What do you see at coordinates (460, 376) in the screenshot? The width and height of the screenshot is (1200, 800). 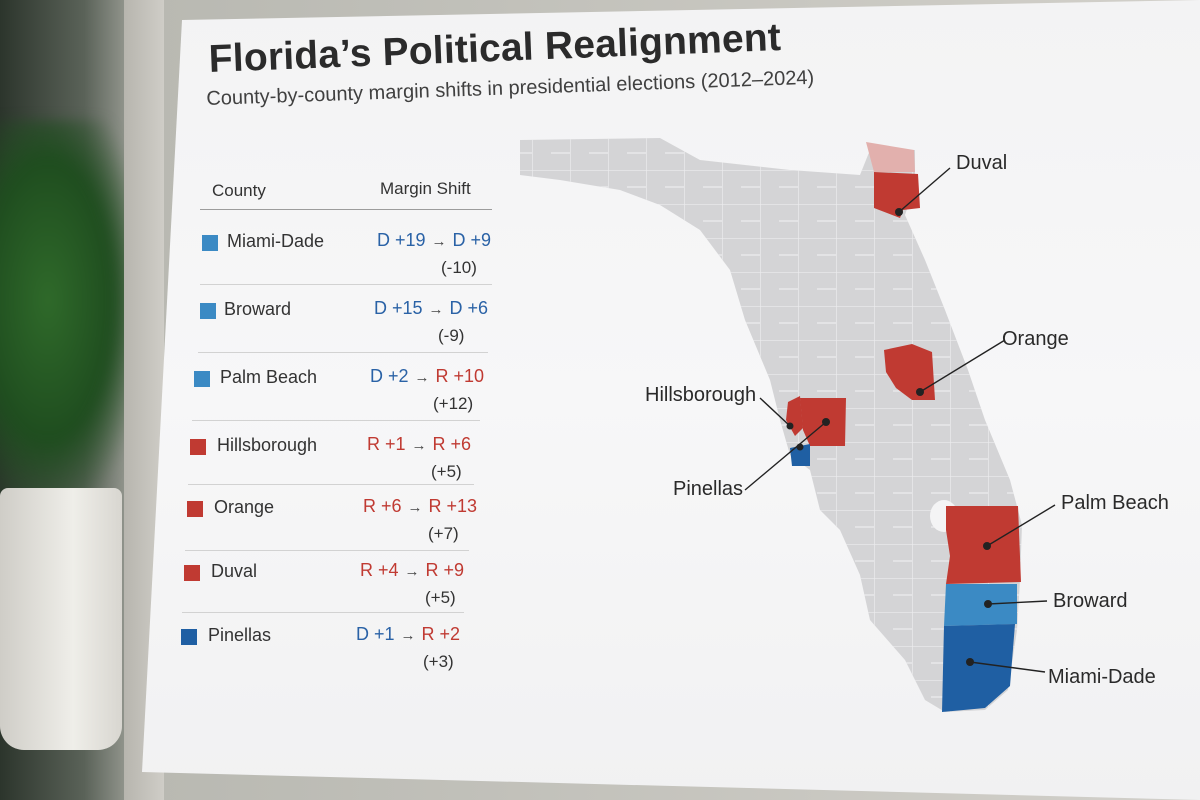 I see `shift-to: R +10` at bounding box center [460, 376].